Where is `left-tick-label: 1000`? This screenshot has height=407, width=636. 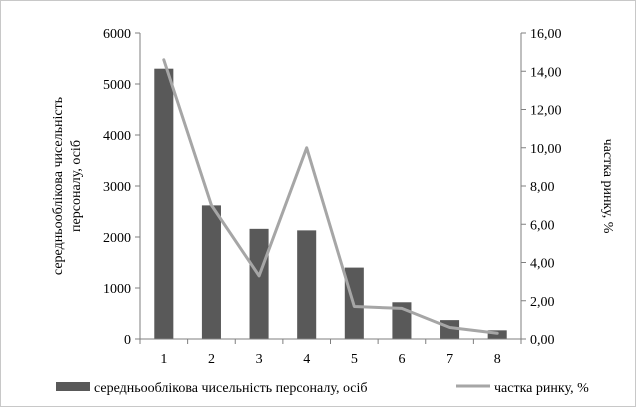 left-tick-label: 1000 is located at coordinates (117, 289).